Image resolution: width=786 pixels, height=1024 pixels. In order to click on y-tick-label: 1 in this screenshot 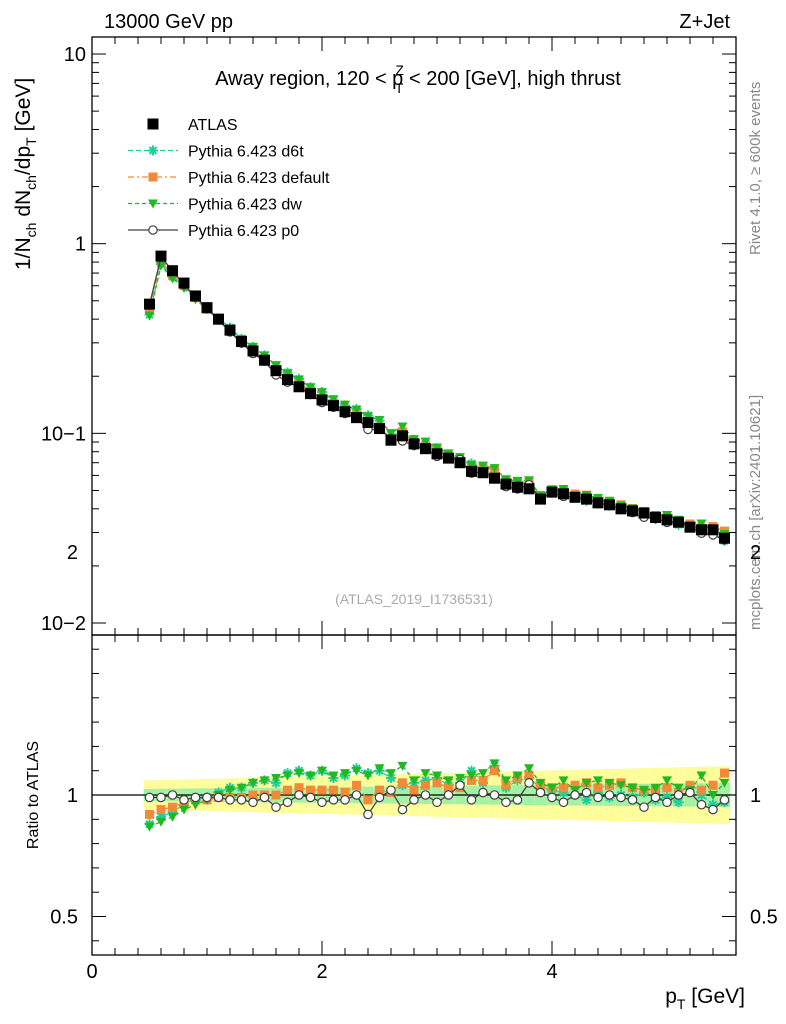, I will do `click(80, 245)`.